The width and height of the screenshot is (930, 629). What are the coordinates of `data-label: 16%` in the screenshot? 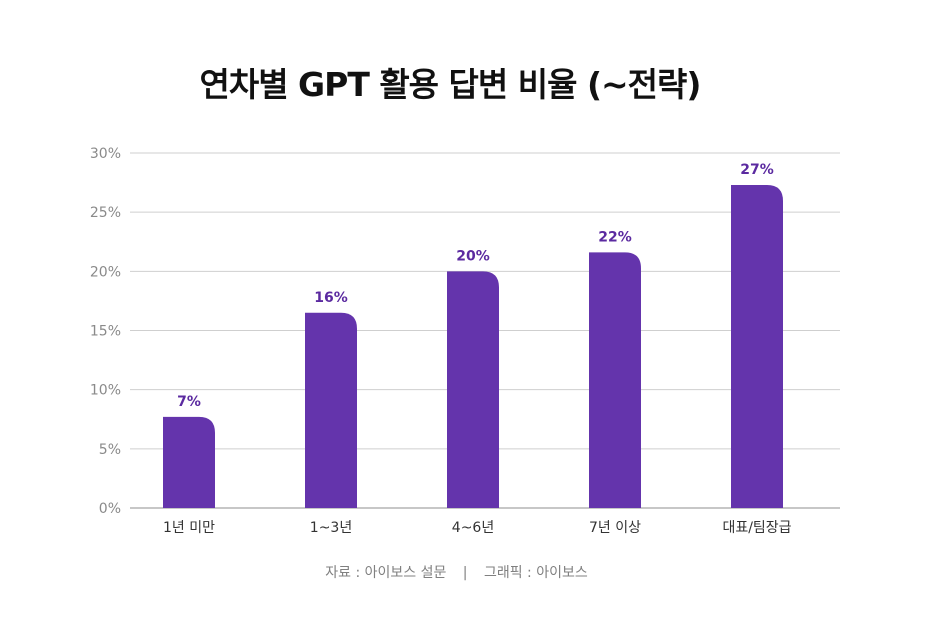 It's located at (331, 298).